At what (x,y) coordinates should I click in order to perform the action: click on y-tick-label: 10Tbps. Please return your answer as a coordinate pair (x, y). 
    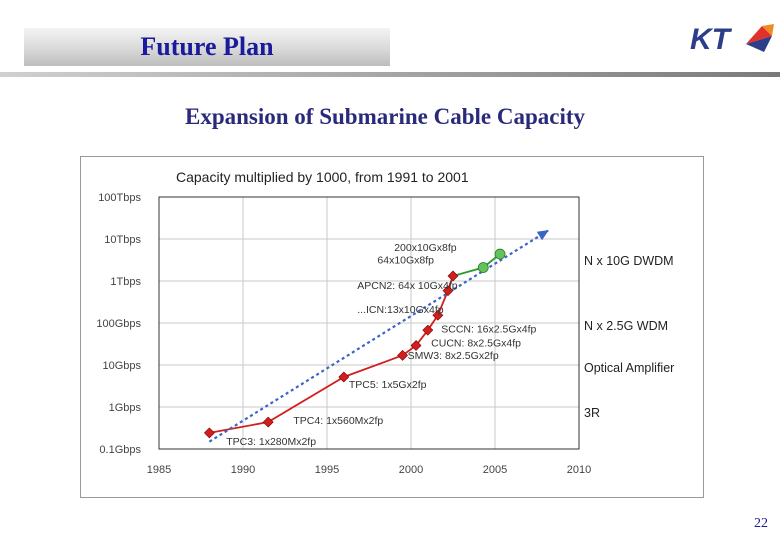
    Looking at the image, I should click on (122, 240).